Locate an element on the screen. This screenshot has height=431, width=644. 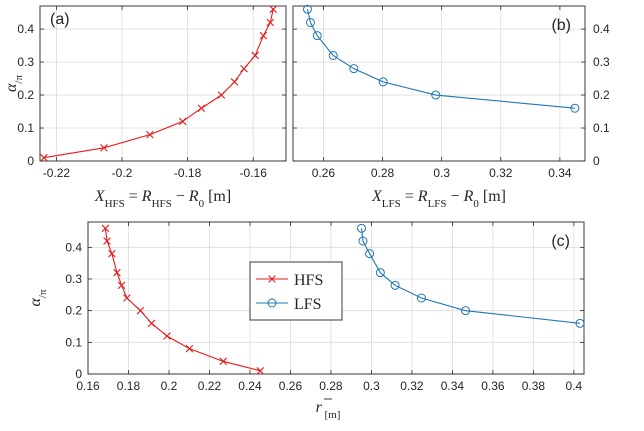
legend-hfs-label: HFS is located at coordinates (308, 280).